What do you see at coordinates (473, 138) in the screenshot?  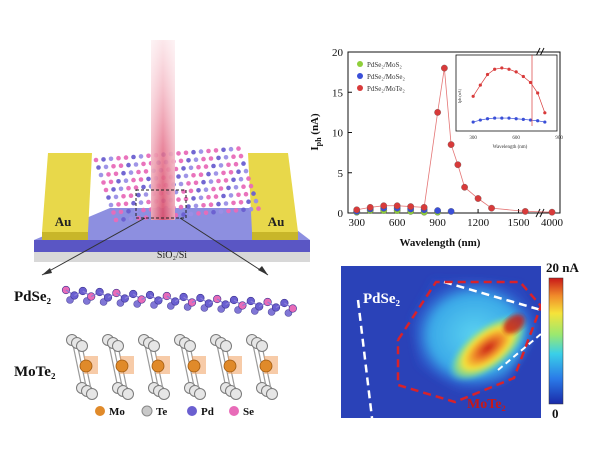 I see `inset-x-tick-label: 300` at bounding box center [473, 138].